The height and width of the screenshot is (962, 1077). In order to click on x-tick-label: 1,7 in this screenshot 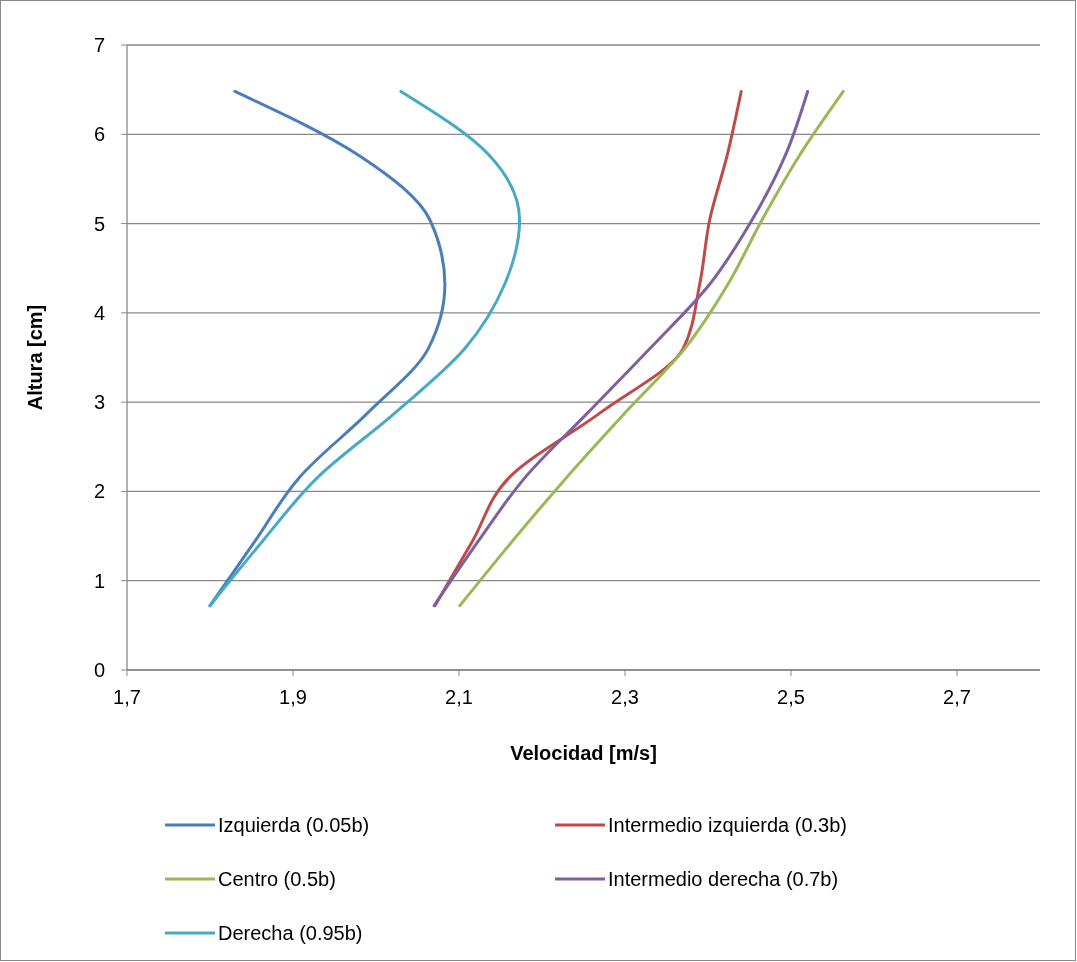, I will do `click(127, 697)`.